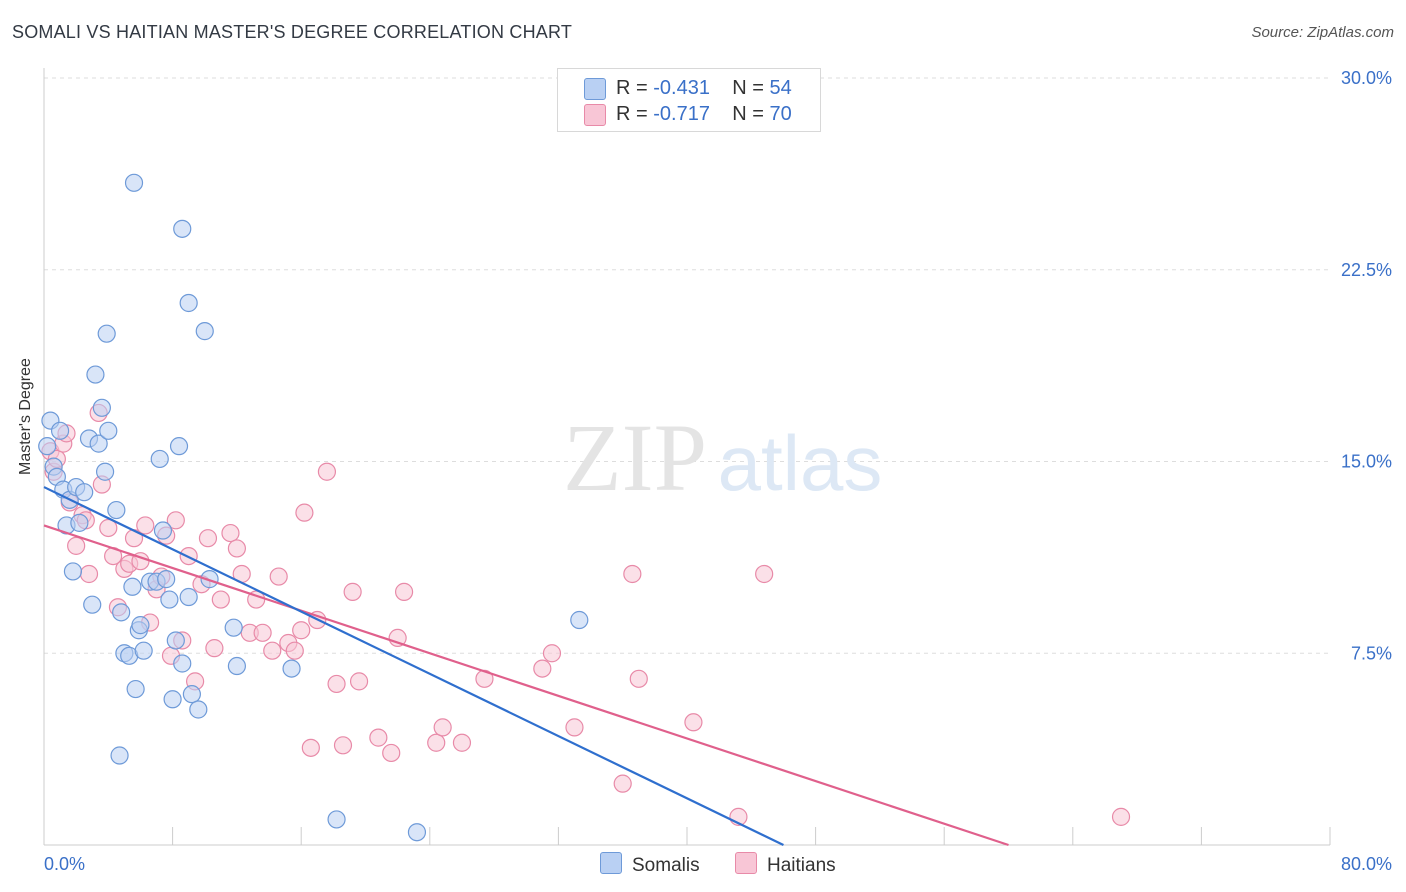 Image resolution: width=1406 pixels, height=892 pixels. Describe the element at coordinates (780, 88) in the screenshot. I see `legend-n-value: 54` at that location.